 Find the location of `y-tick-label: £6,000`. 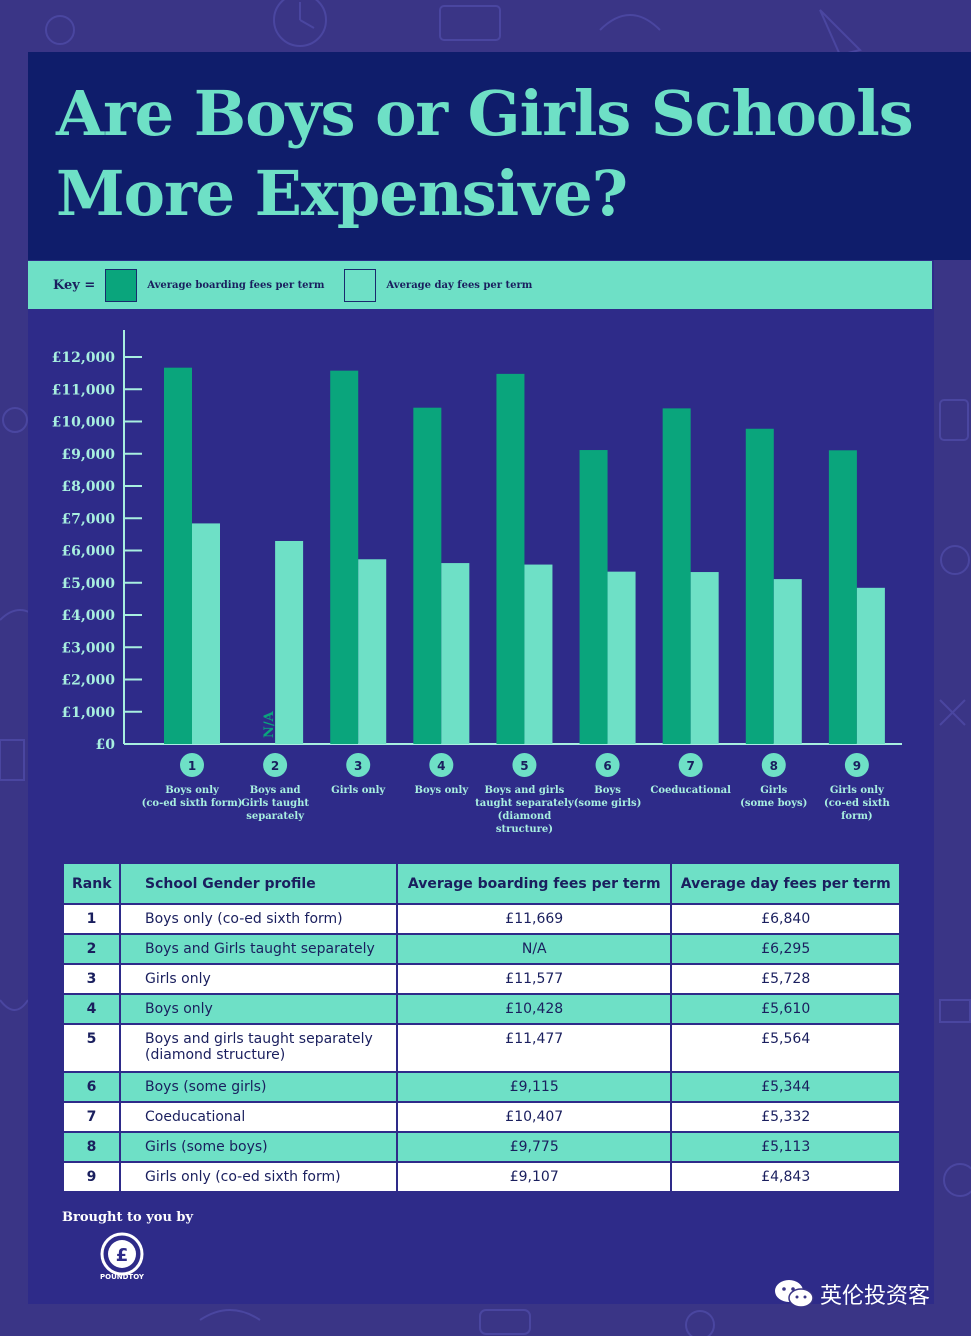

y-tick-label: £6,000 is located at coordinates (88, 552).